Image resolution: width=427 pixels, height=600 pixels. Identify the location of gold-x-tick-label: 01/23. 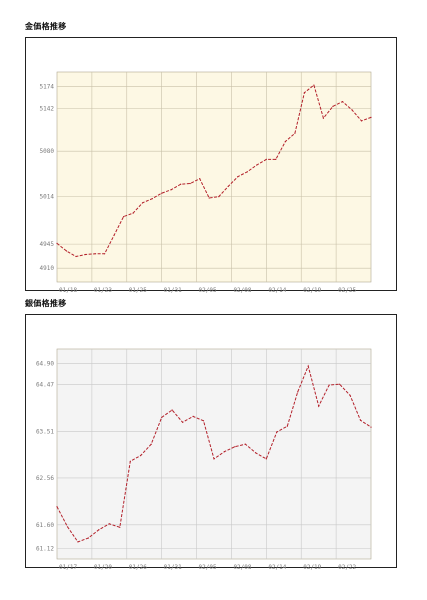
(103, 290).